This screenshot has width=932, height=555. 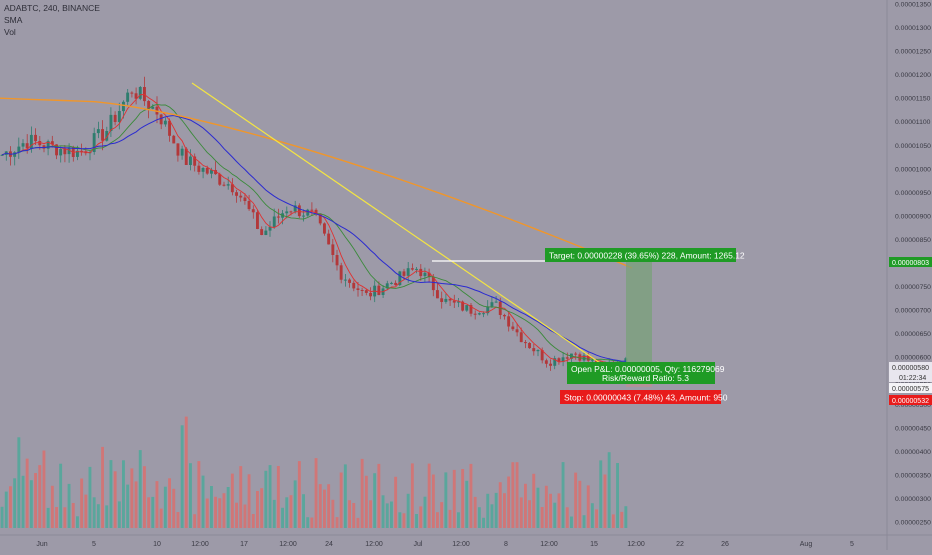 What do you see at coordinates (912, 378) in the screenshot?
I see `countdown-text: 01:22:34` at bounding box center [912, 378].